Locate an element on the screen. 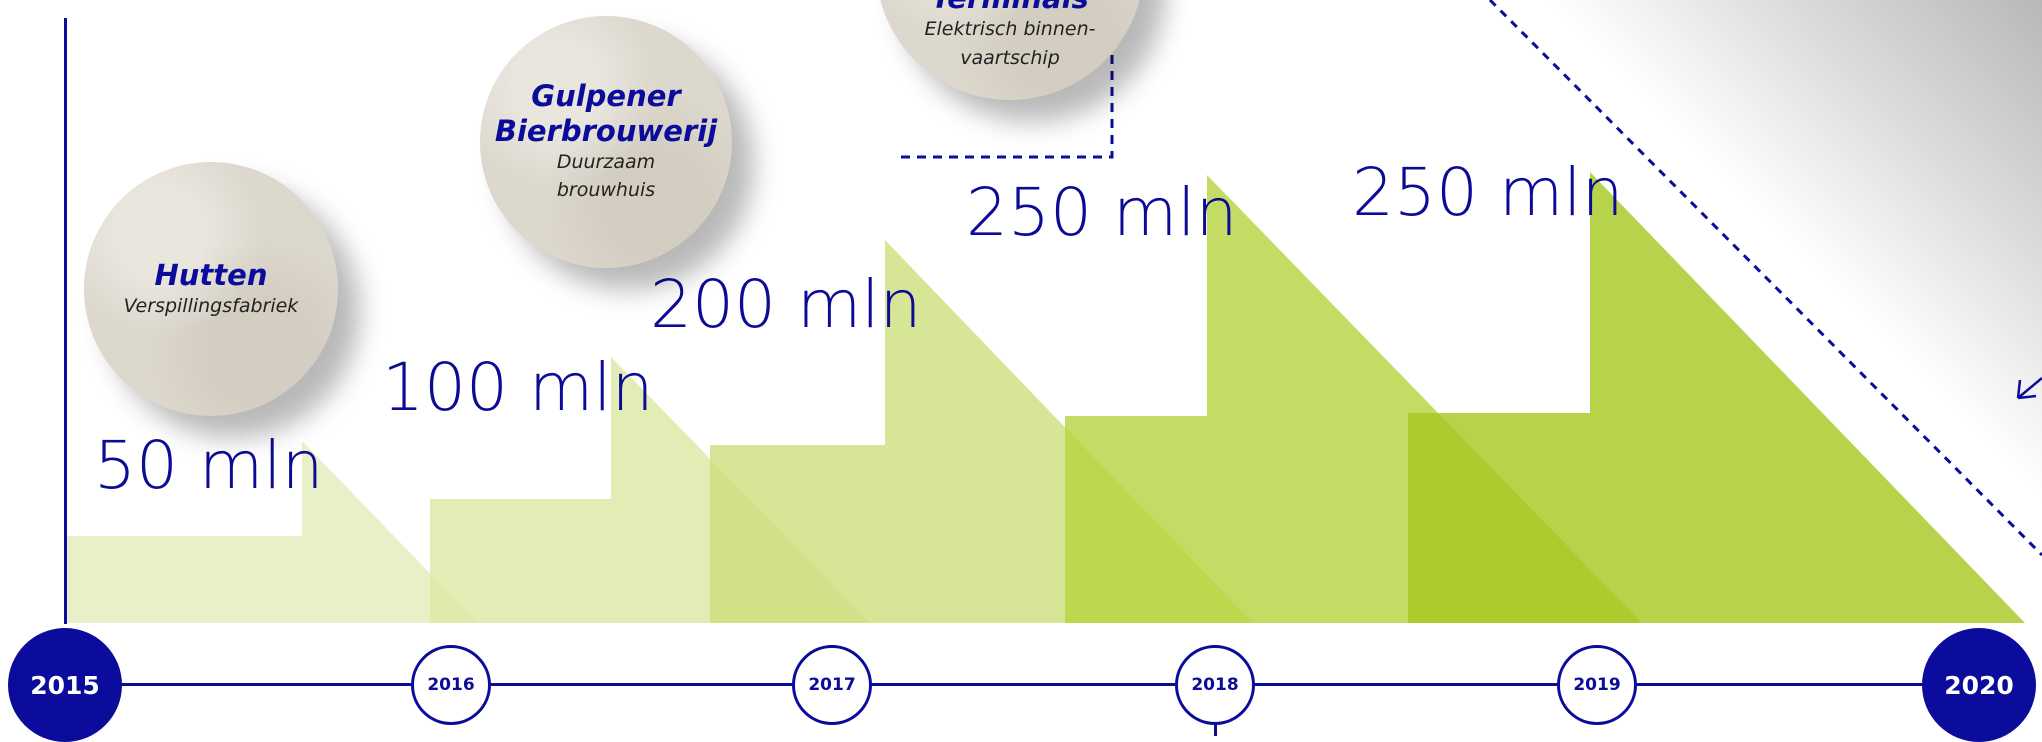  year-marker-2016: 2016 is located at coordinates (451, 685).